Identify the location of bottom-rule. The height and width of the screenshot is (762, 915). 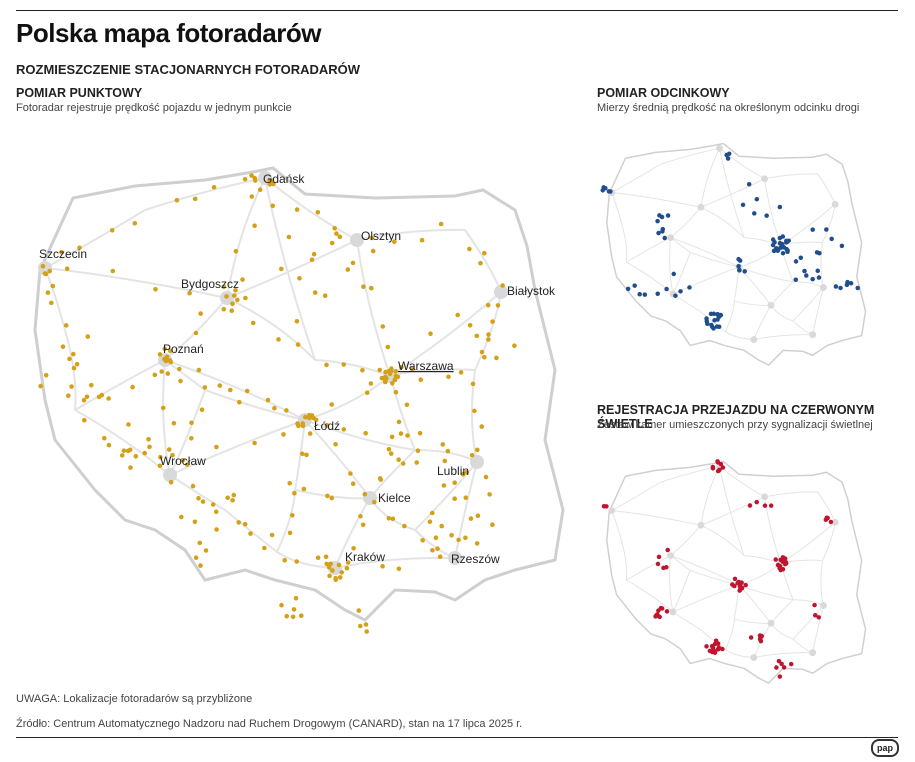
(457, 737).